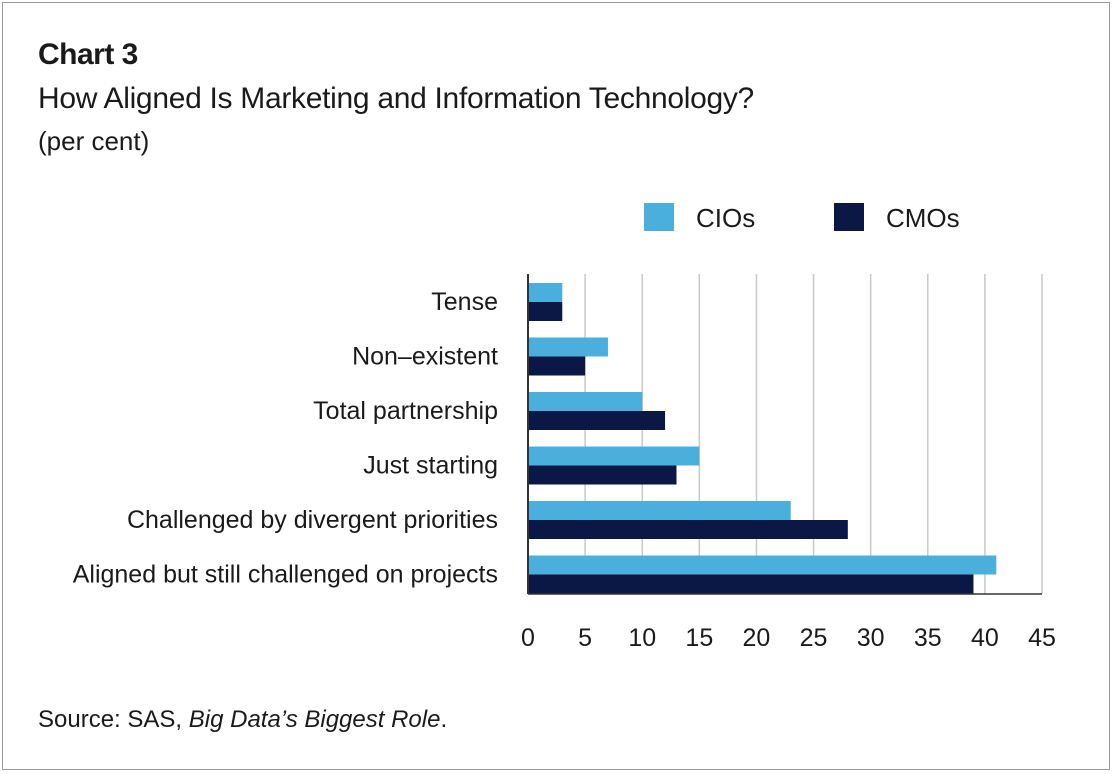 This screenshot has width=1114, height=774. I want to click on legend-label-cios: CIOs, so click(725, 218).